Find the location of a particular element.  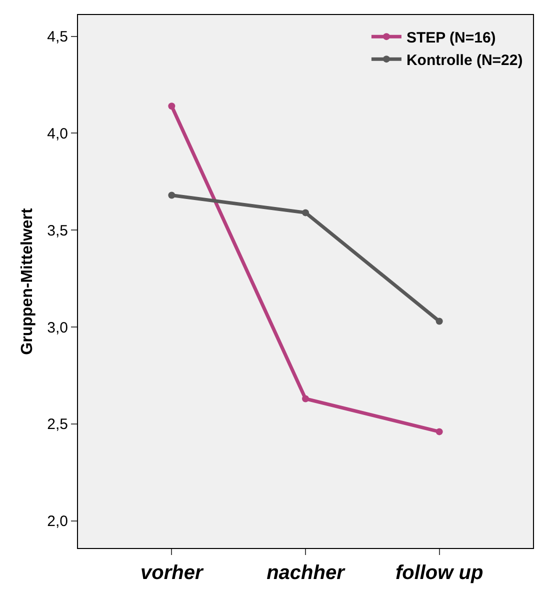

x-tick-label: vorher is located at coordinates (172, 573).